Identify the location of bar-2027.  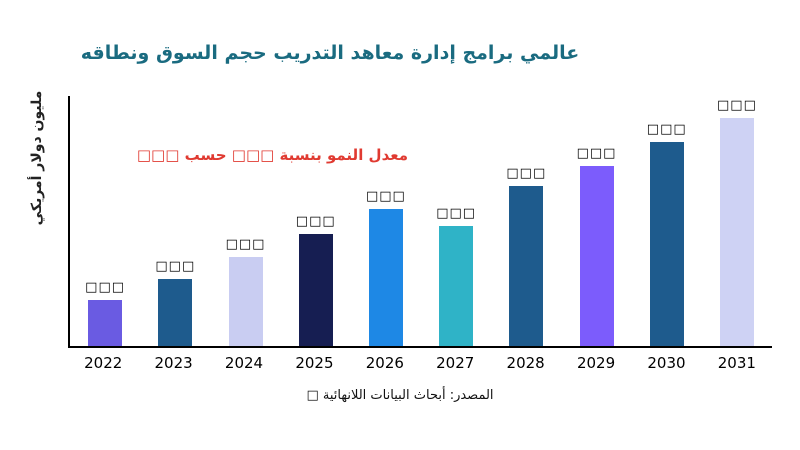
(456, 286).